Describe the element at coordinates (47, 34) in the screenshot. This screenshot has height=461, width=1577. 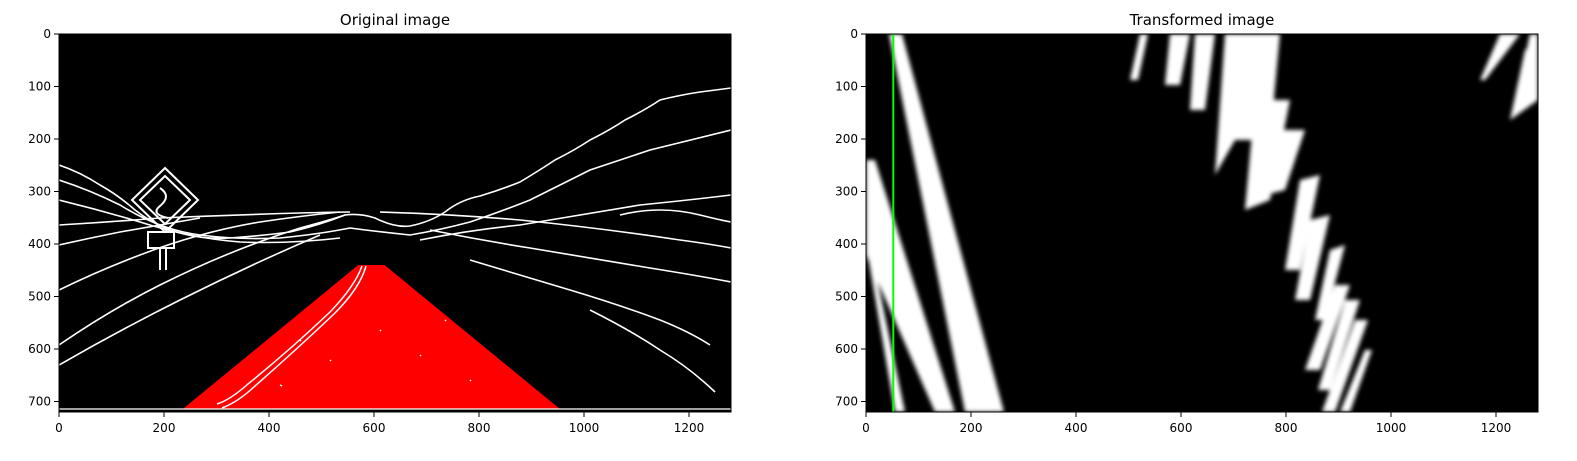
I see `original-y-tick-label: 0` at that location.